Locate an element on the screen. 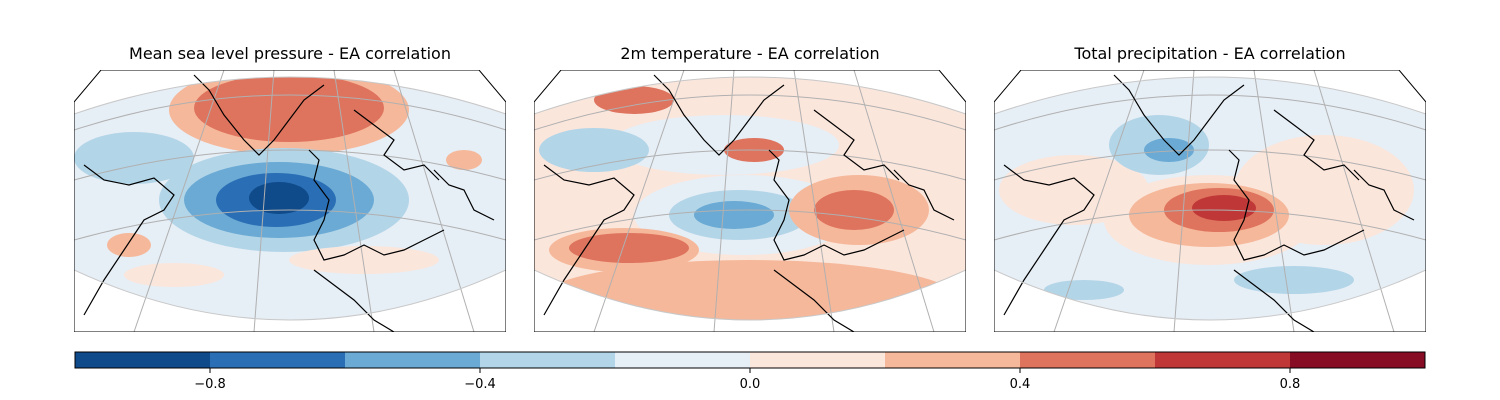 The height and width of the screenshot is (400, 1500). mslp-very-strong-negative-center is located at coordinates (279, 198).